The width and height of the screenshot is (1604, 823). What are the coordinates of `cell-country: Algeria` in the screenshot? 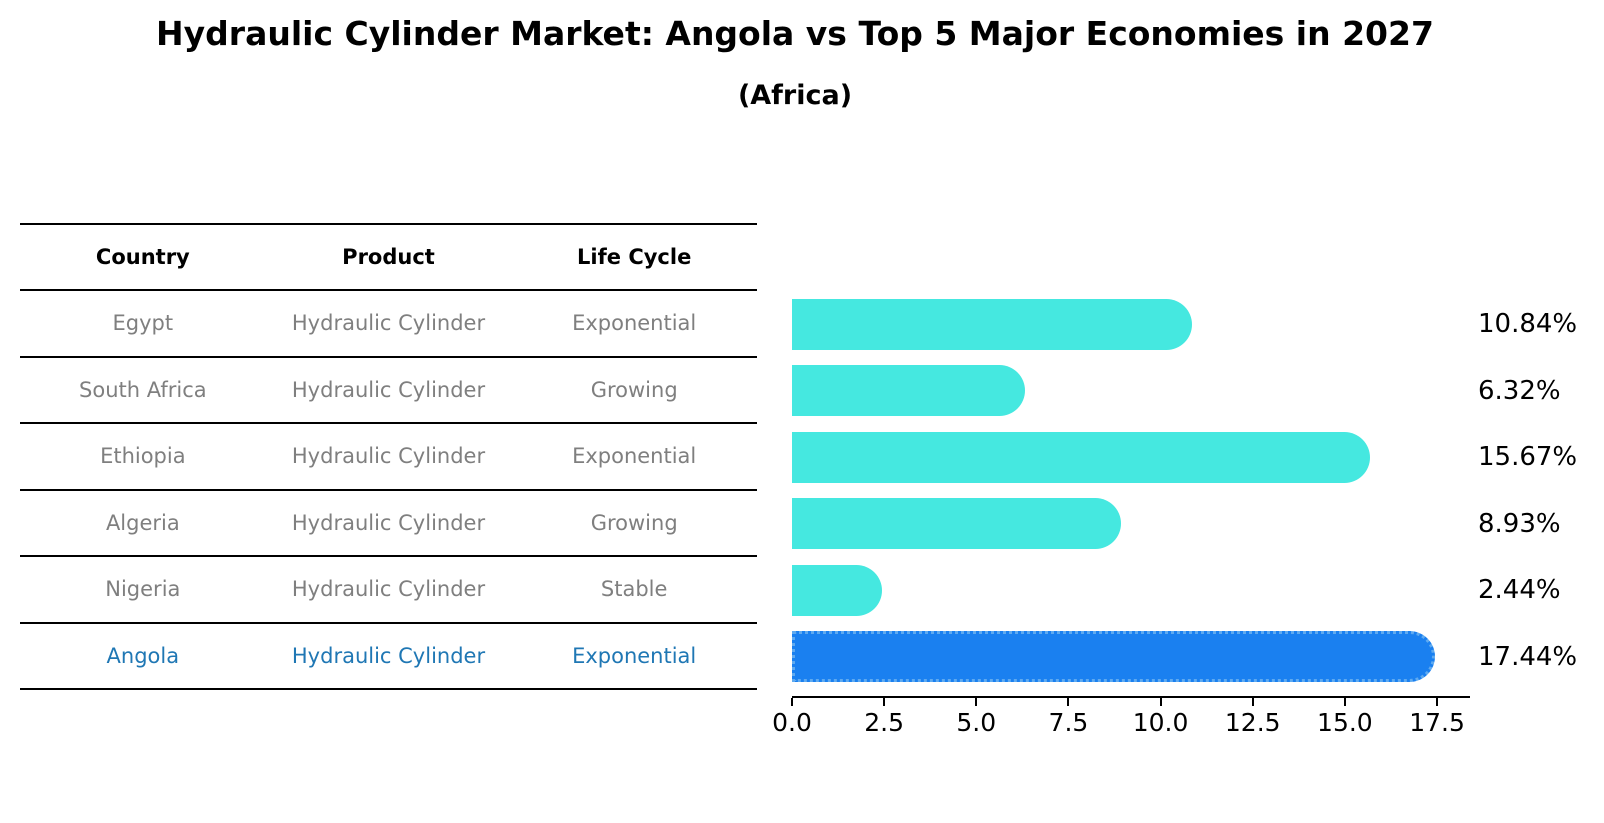 It's located at (142, 522).